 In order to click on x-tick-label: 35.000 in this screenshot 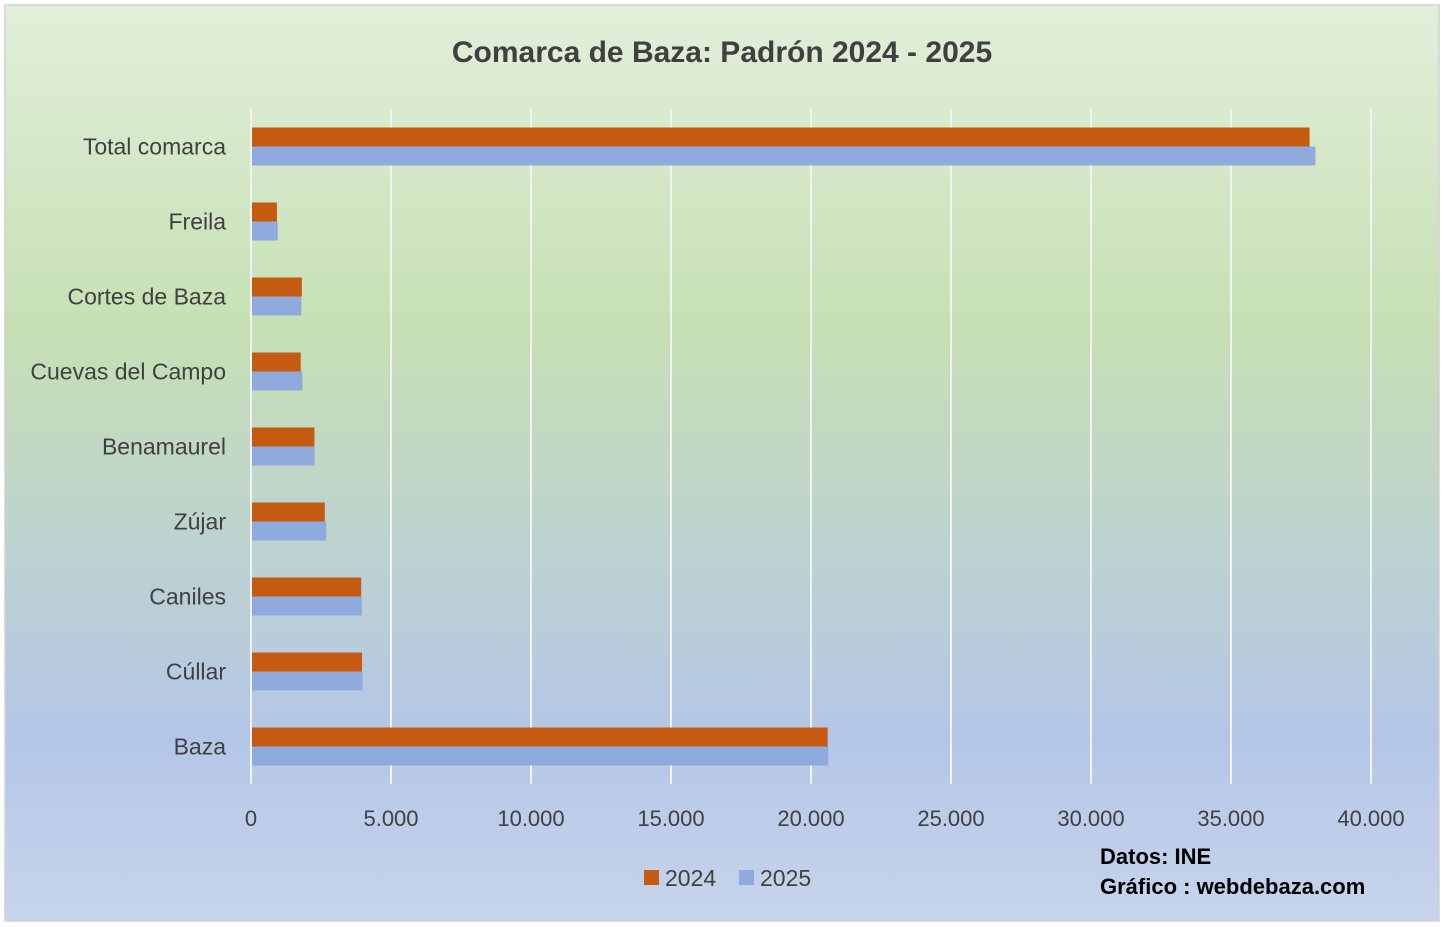, I will do `click(1230, 818)`.